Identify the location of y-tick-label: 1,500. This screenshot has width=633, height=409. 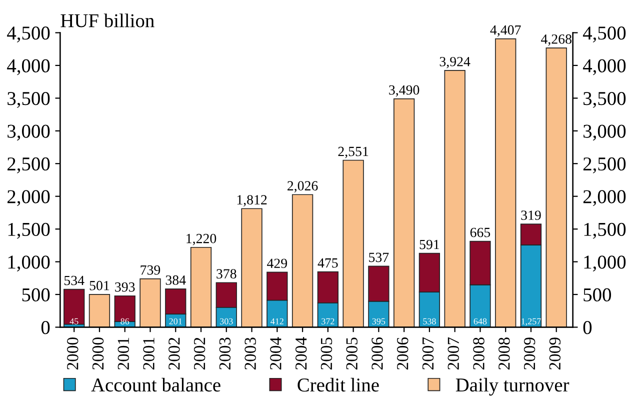
(29, 230).